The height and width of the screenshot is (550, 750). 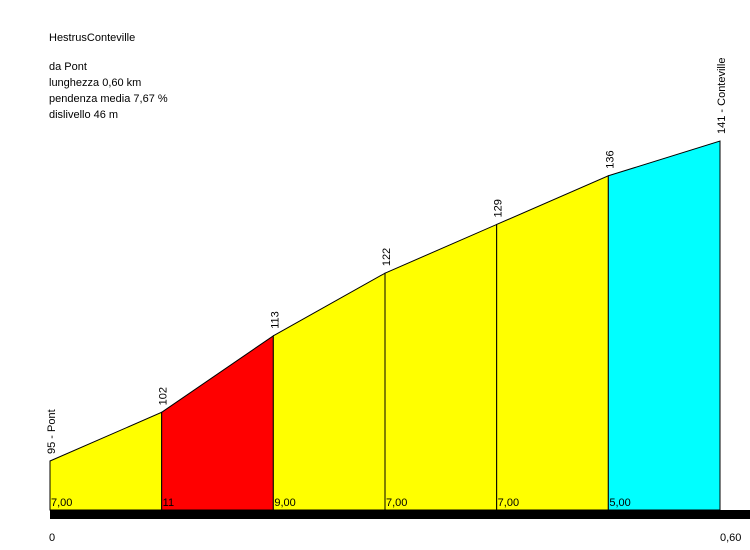 I want to click on elevation-label: 122, so click(x=387, y=257).